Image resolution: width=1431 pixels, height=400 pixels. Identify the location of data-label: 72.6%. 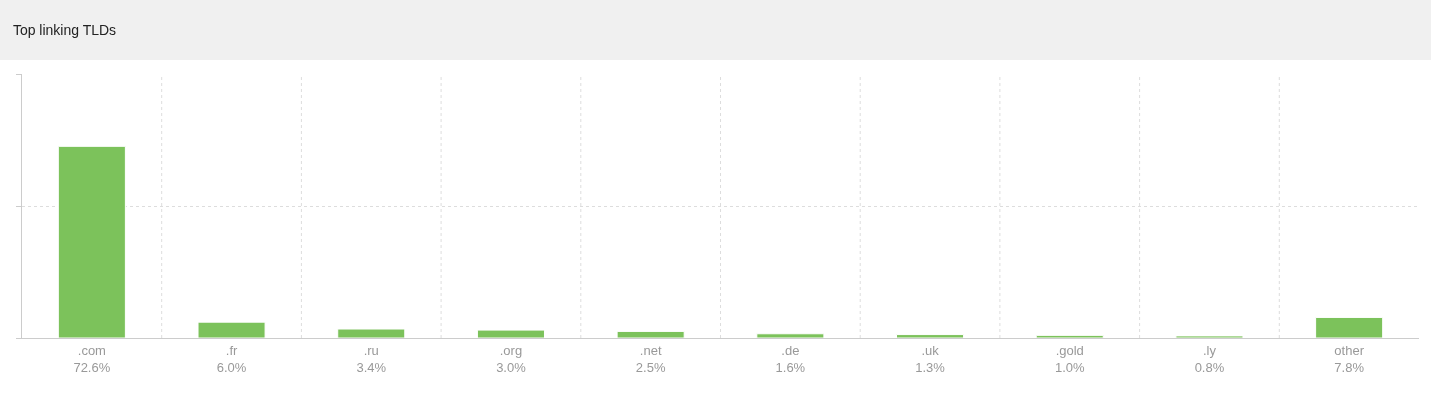
(92, 367).